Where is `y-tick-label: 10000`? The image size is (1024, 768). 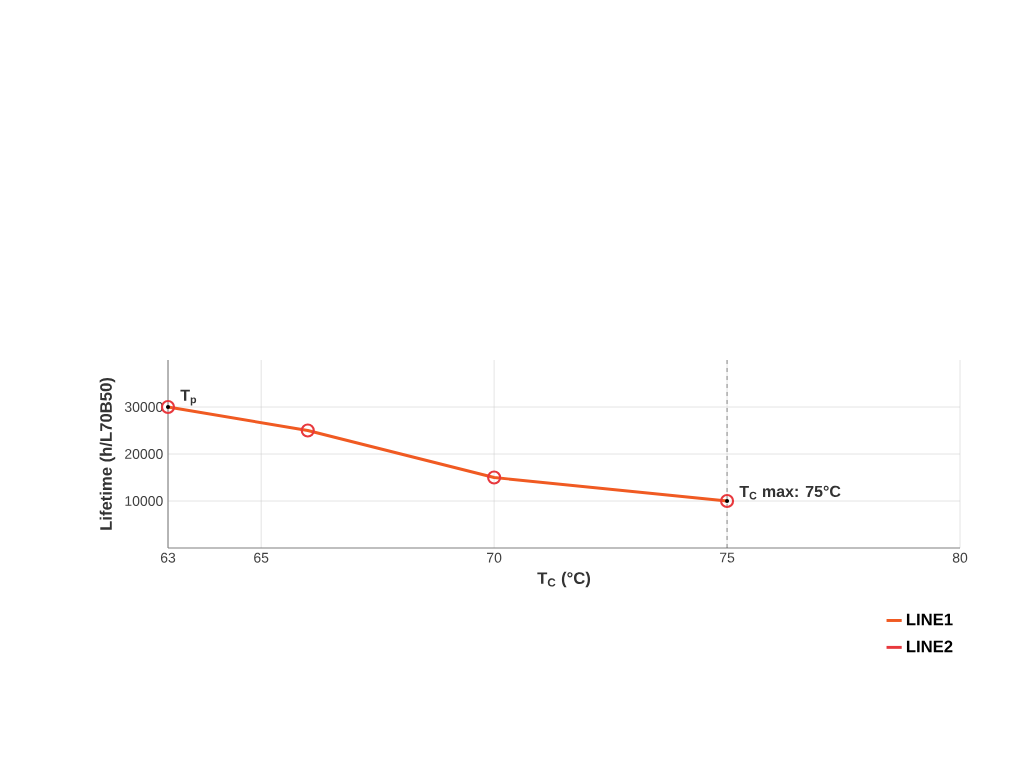
y-tick-label: 10000 is located at coordinates (144, 501).